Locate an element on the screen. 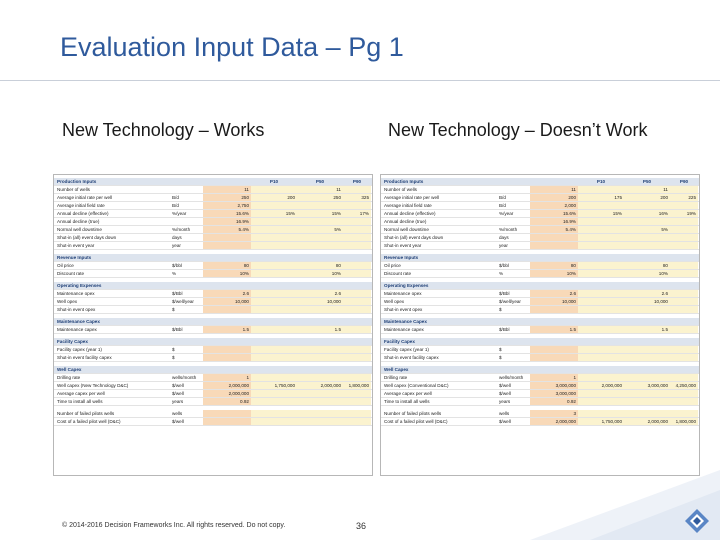  sheet-row: Drilling rate wells/month 1 is located at coordinates (540, 378).